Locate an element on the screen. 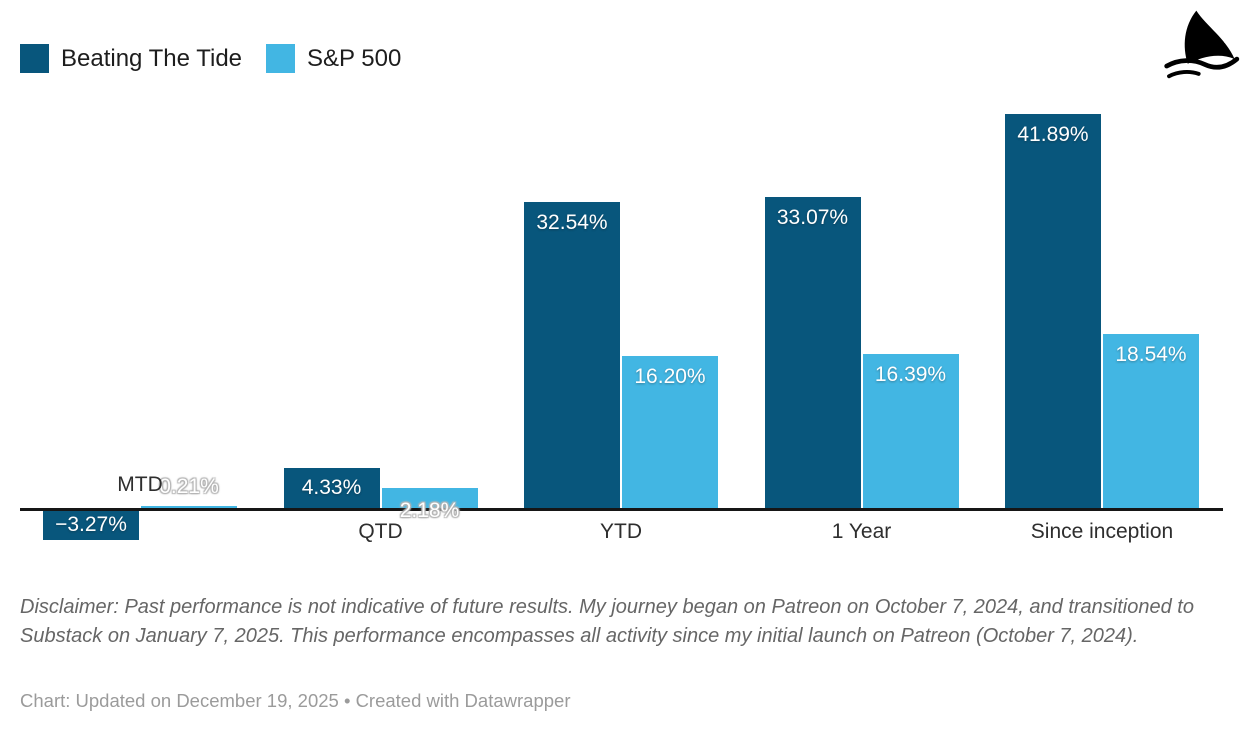 Image resolution: width=1242 pixels, height=736 pixels. bar-value-label-beating-the-tide-since-inception: 41.89% is located at coordinates (1053, 134).